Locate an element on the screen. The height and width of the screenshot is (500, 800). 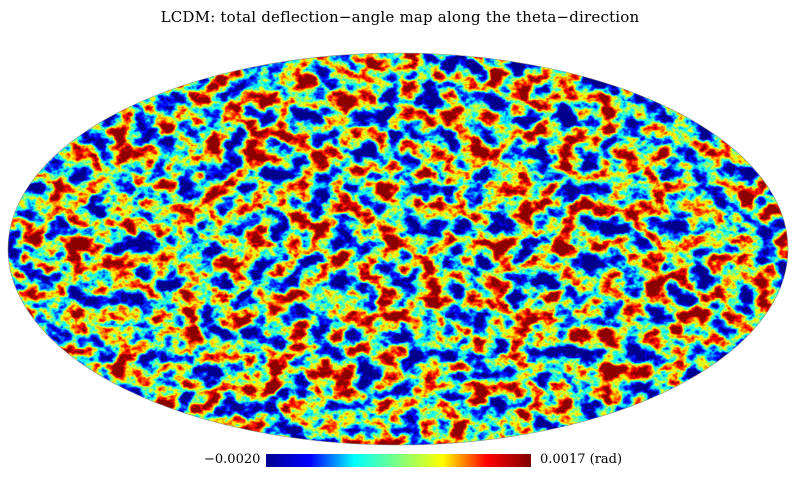
colorbar is located at coordinates (398, 460).